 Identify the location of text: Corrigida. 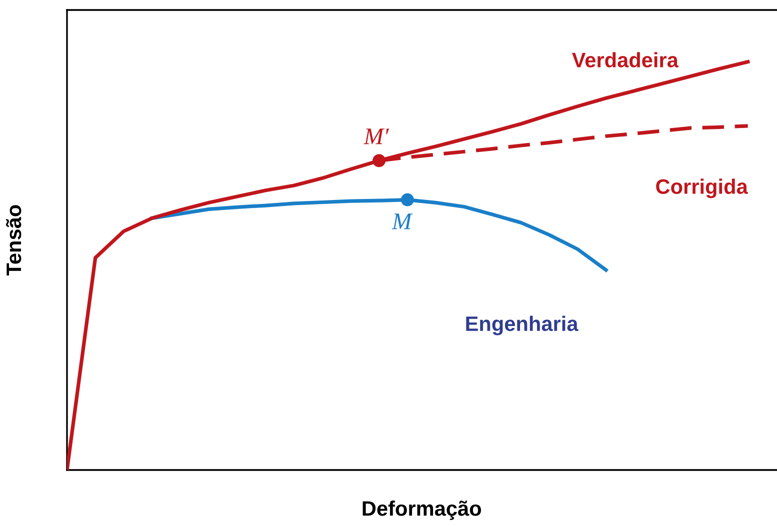
(702, 188).